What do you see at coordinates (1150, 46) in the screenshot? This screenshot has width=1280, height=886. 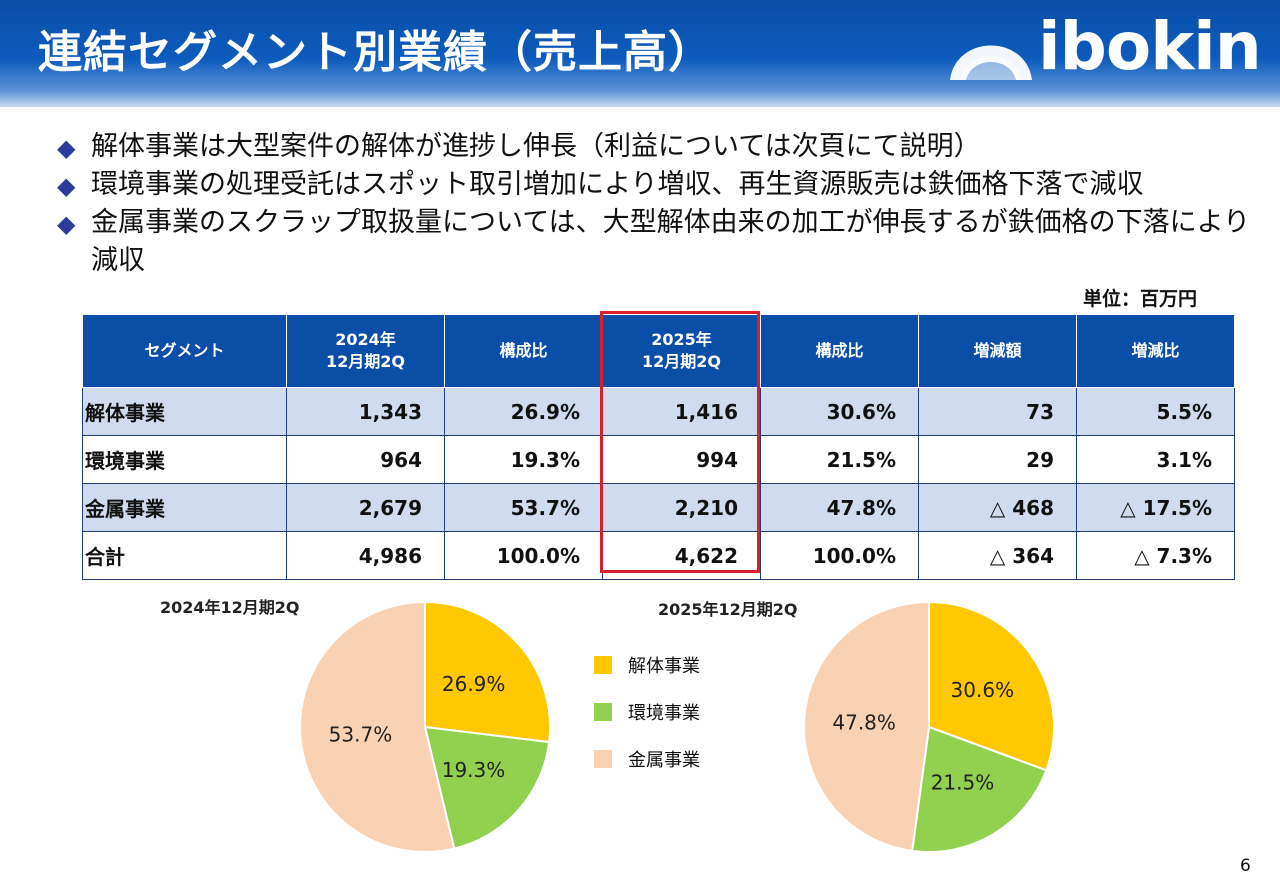 I see `logo-wordmark: ibokin` at bounding box center [1150, 46].